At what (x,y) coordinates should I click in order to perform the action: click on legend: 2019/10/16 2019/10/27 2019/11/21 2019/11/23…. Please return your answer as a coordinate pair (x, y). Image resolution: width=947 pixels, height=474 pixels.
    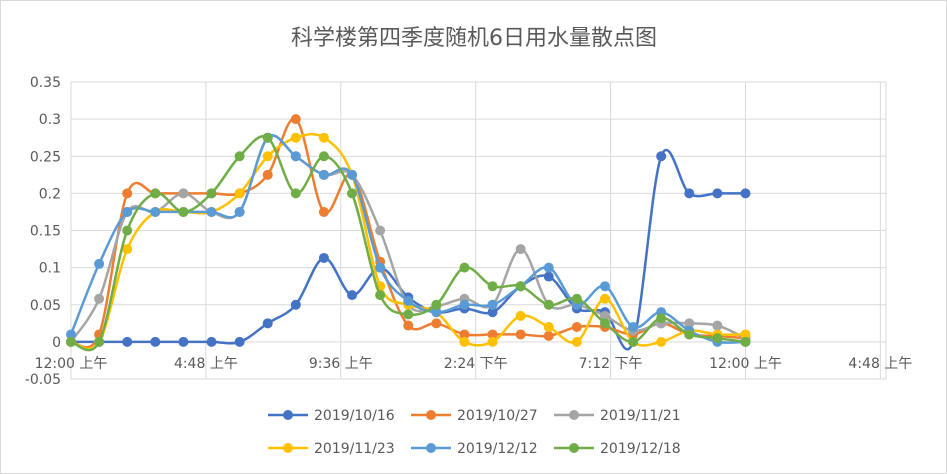
    Looking at the image, I should click on (474, 432).